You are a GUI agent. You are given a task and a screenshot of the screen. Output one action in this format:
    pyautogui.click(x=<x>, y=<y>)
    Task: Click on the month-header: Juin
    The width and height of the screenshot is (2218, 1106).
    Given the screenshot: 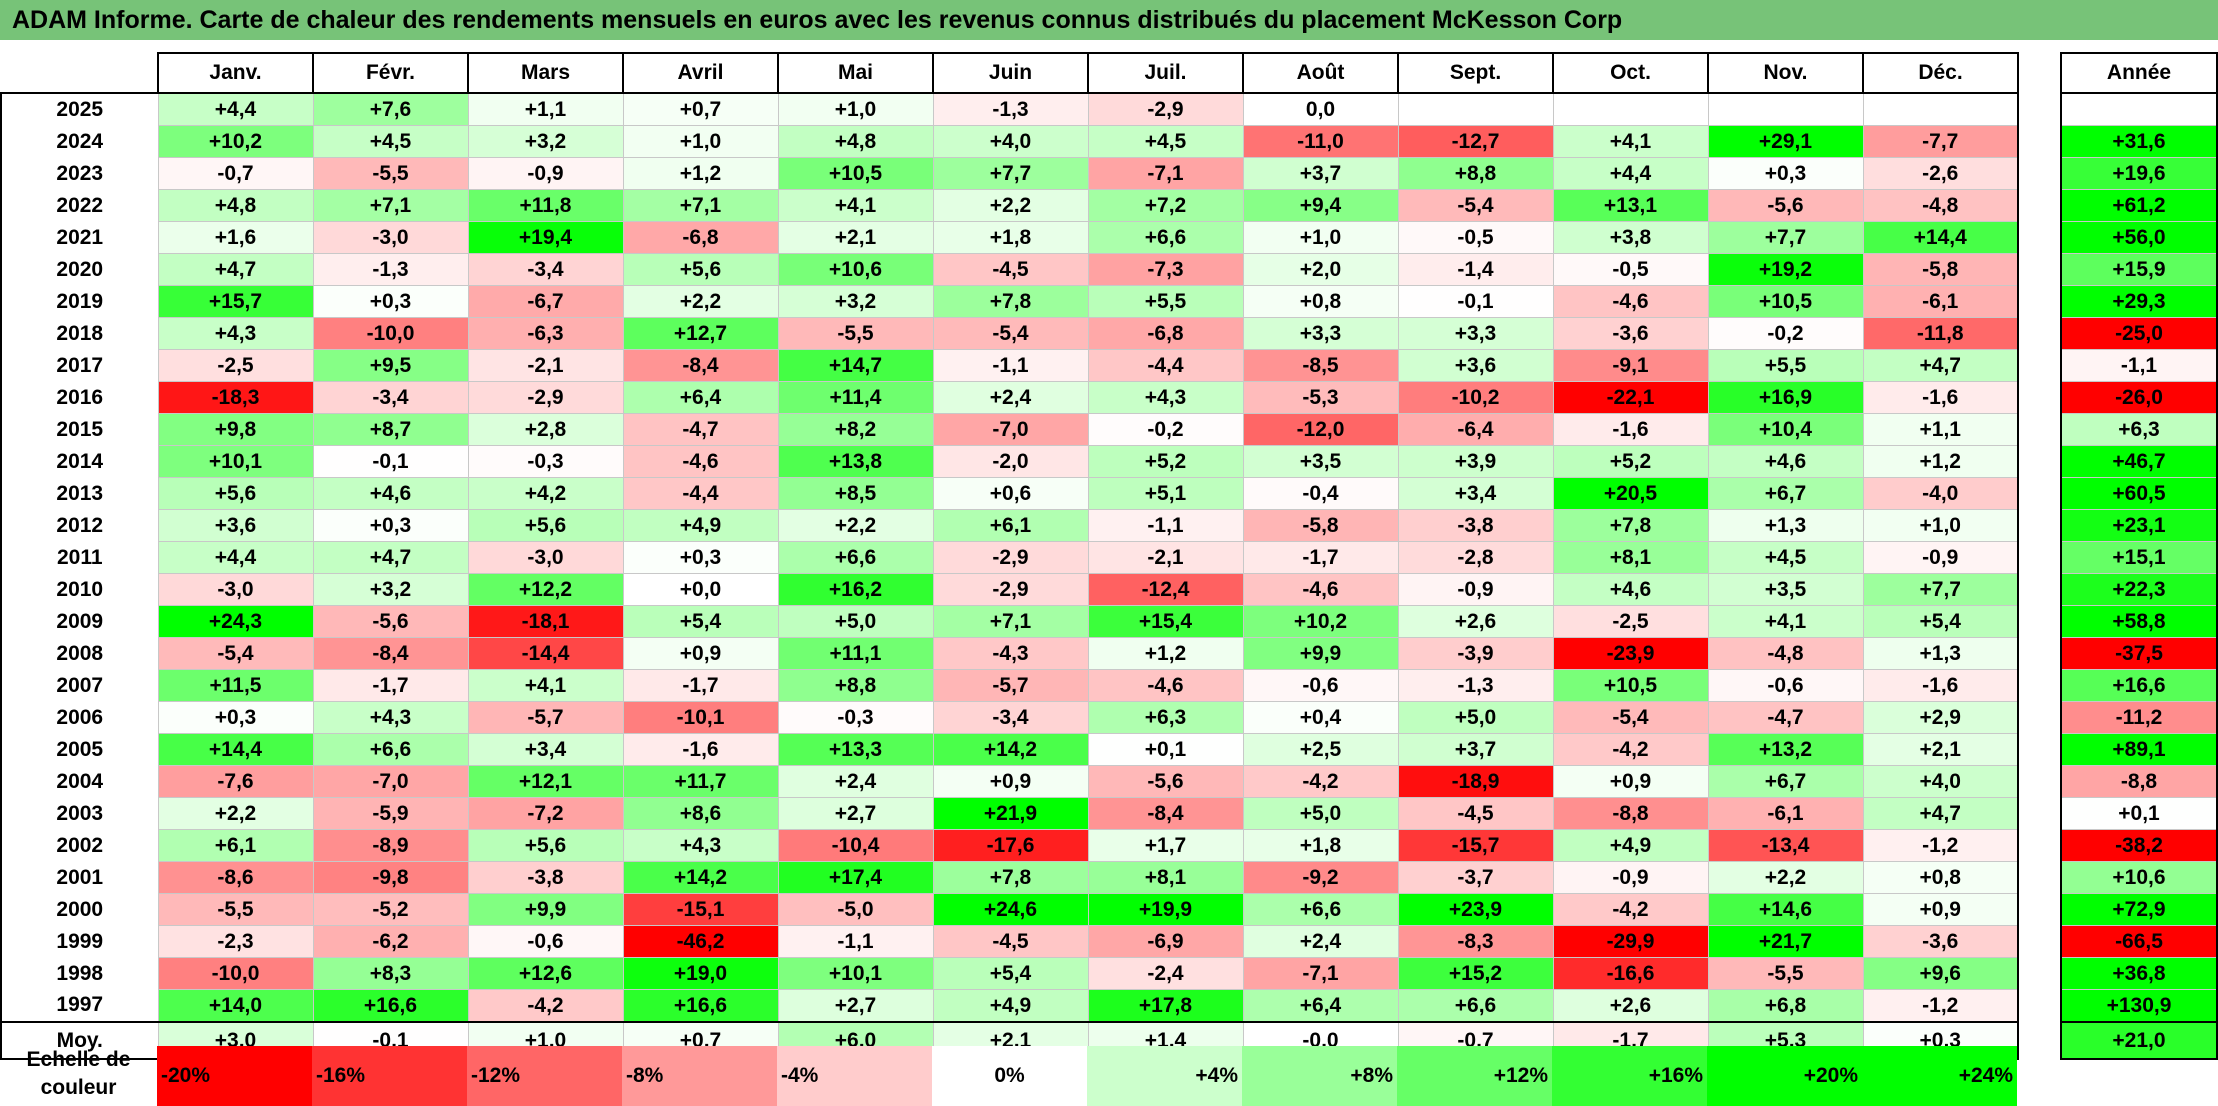 What is the action you would take?
    pyautogui.click(x=1010, y=73)
    